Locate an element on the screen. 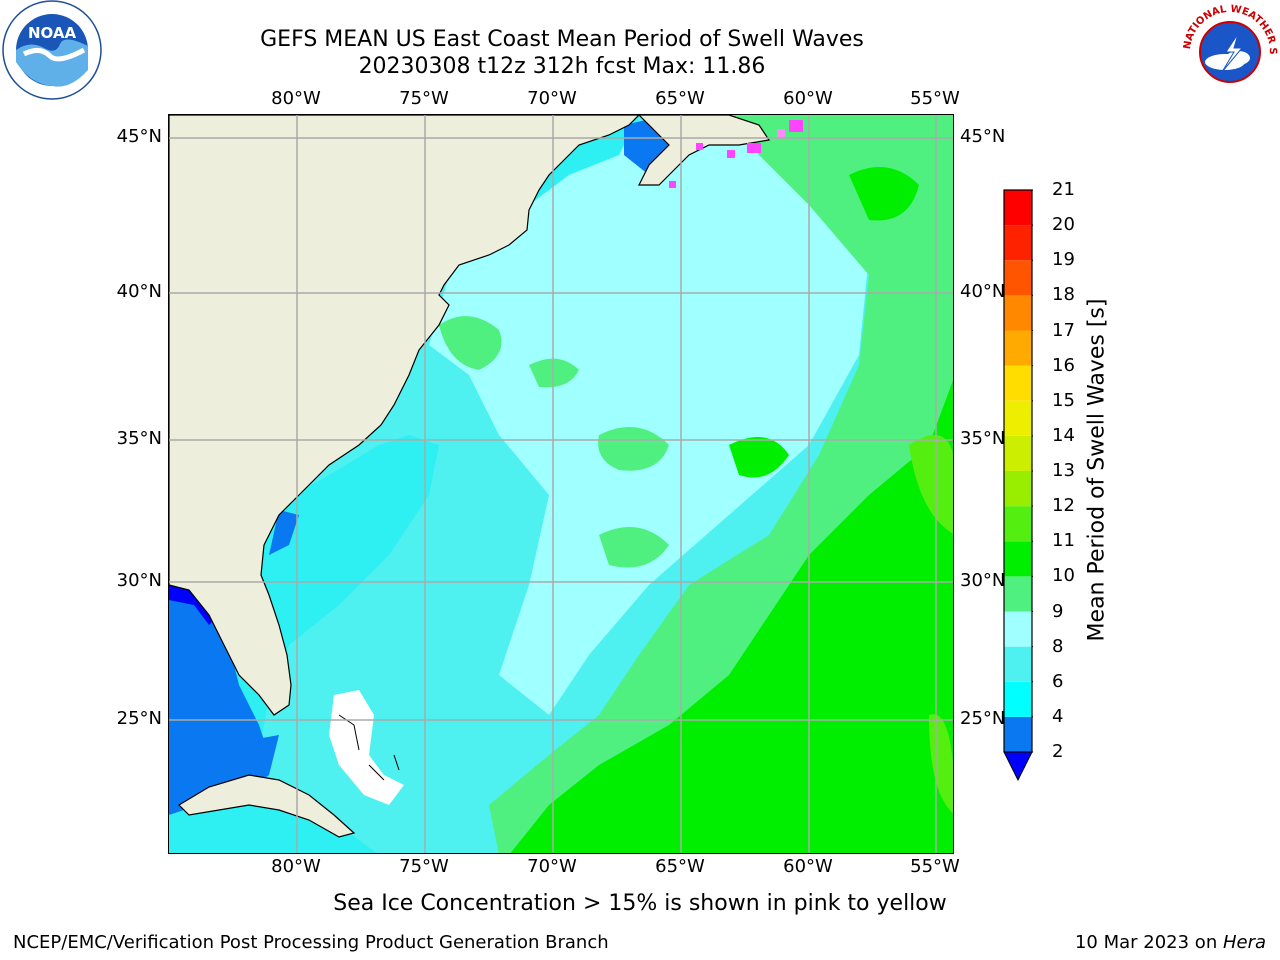  land-bahamas-outline is located at coordinates (369, 747).